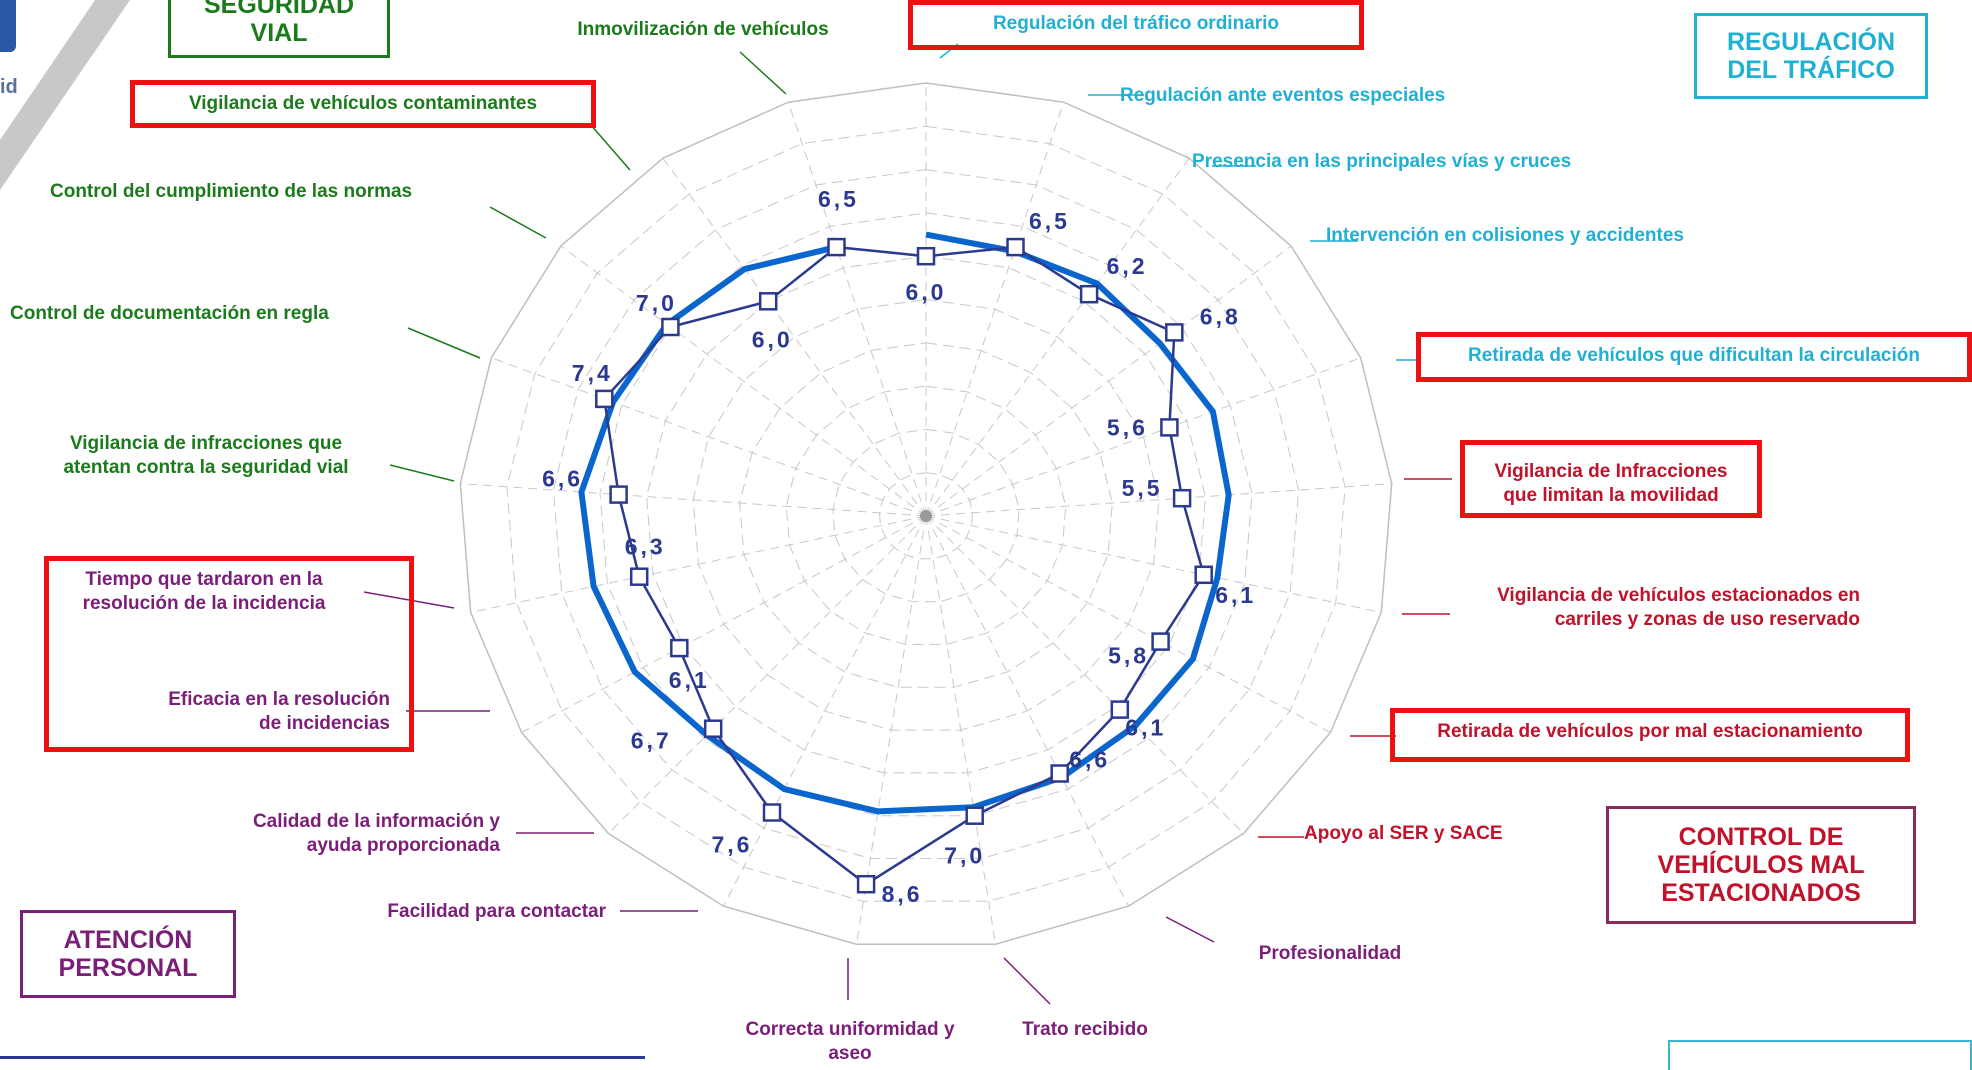  I want to click on group-box-atencion-personal: ATENCIÓN PERSONAL, so click(128, 954).